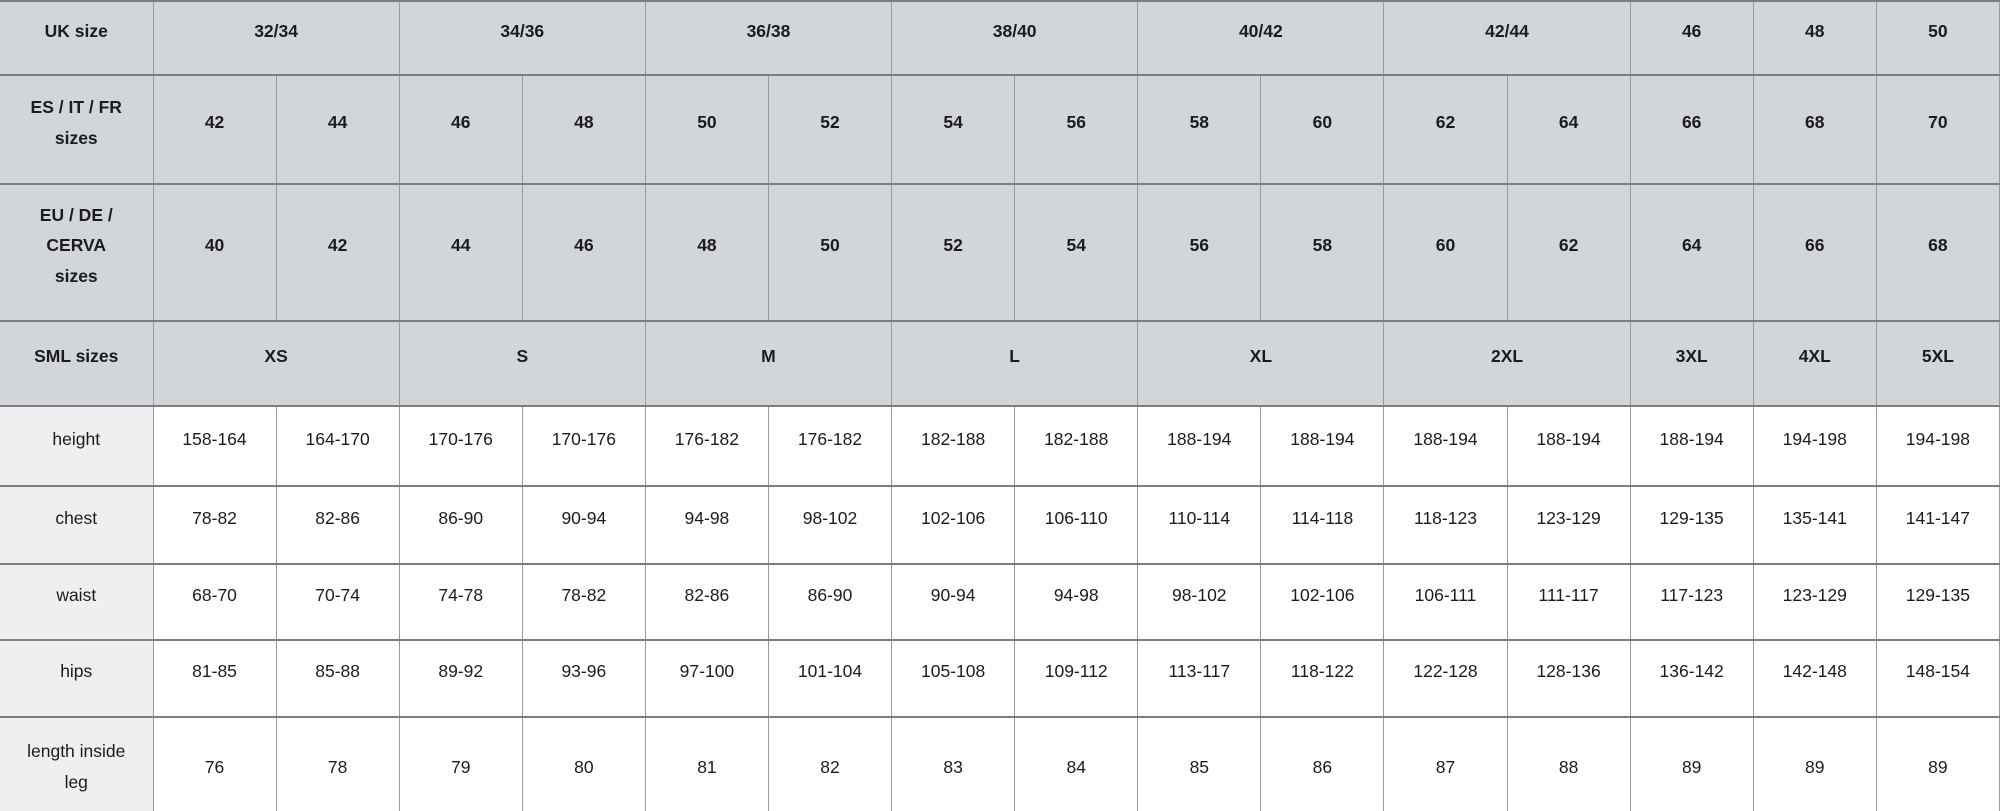 This screenshot has width=2000, height=811. What do you see at coordinates (522, 38) in the screenshot?
I see `size-cell: 34/36` at bounding box center [522, 38].